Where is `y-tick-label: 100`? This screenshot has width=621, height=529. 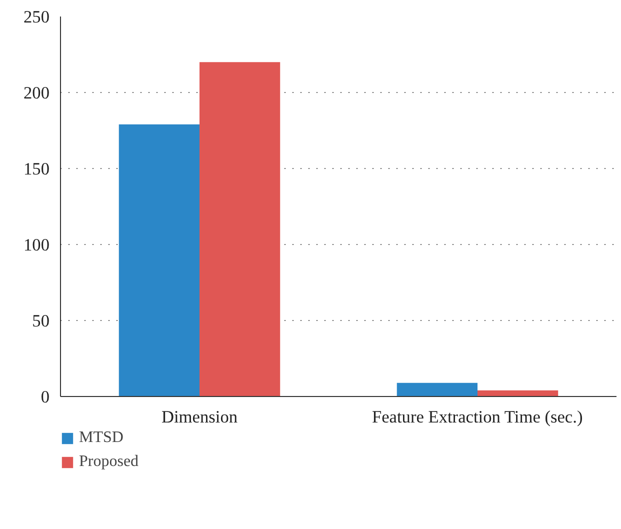 y-tick-label: 100 is located at coordinates (37, 245).